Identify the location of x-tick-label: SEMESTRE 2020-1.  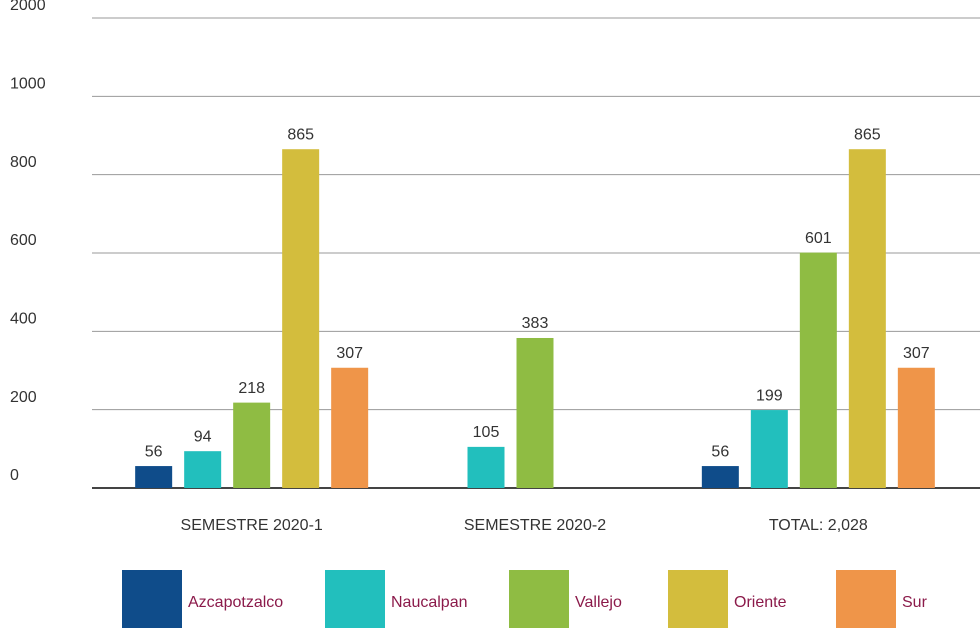
(252, 525).